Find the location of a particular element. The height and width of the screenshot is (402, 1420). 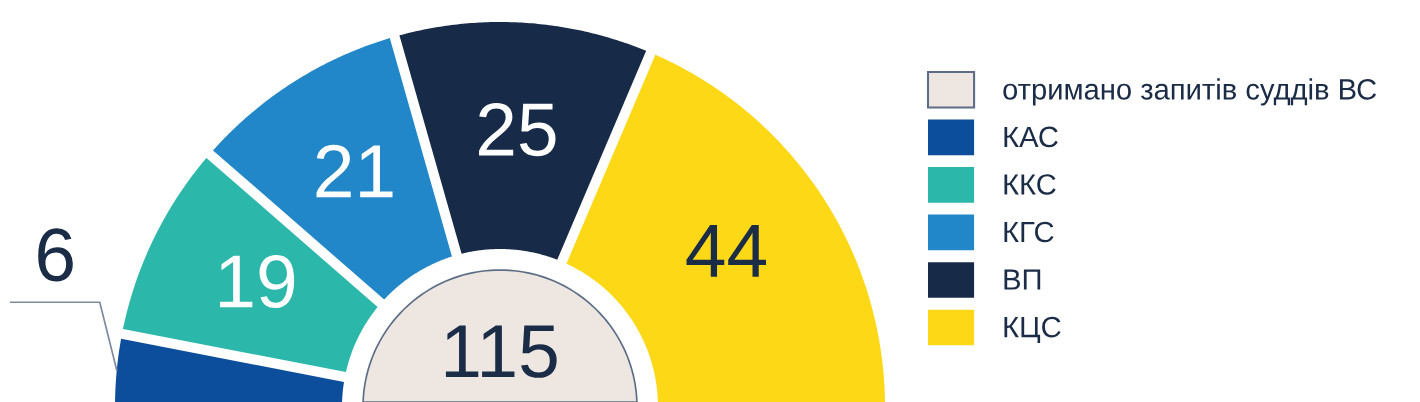

data-label: 21 is located at coordinates (354, 171).